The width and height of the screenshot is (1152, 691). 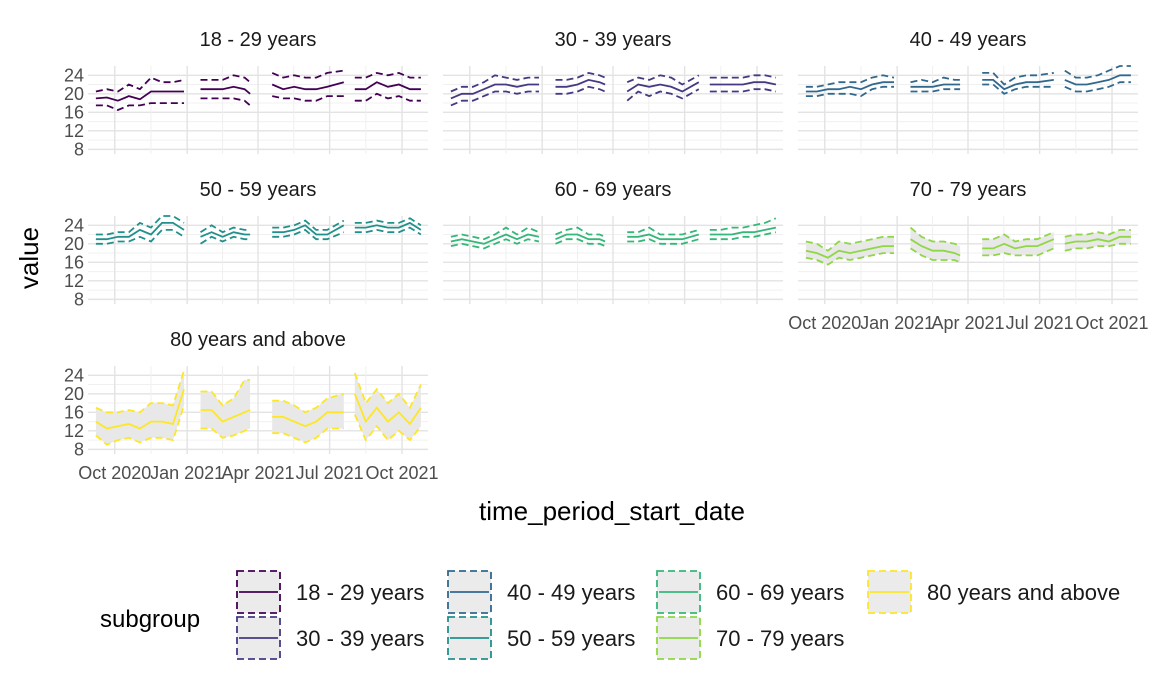 What do you see at coordinates (258, 340) in the screenshot?
I see `facet-strip-label: 80 years and above` at bounding box center [258, 340].